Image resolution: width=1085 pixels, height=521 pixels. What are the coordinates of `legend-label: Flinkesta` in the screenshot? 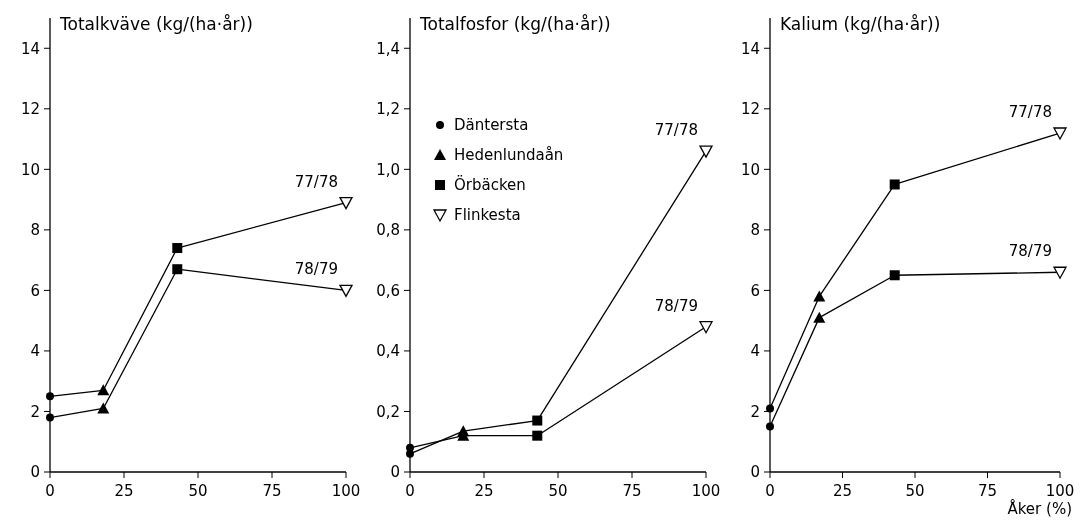 It's located at (487, 215).